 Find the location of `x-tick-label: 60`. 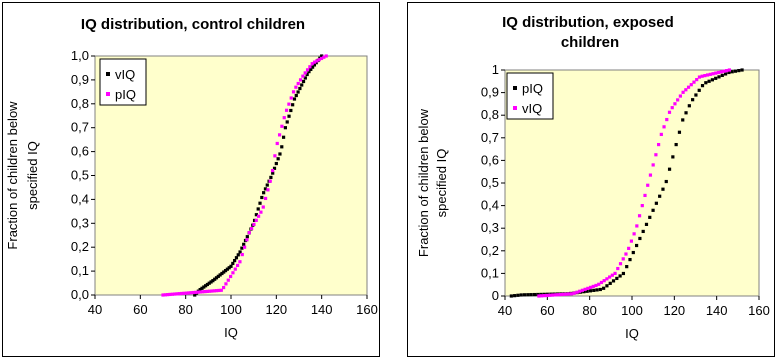

x-tick-label: 60 is located at coordinates (140, 309).